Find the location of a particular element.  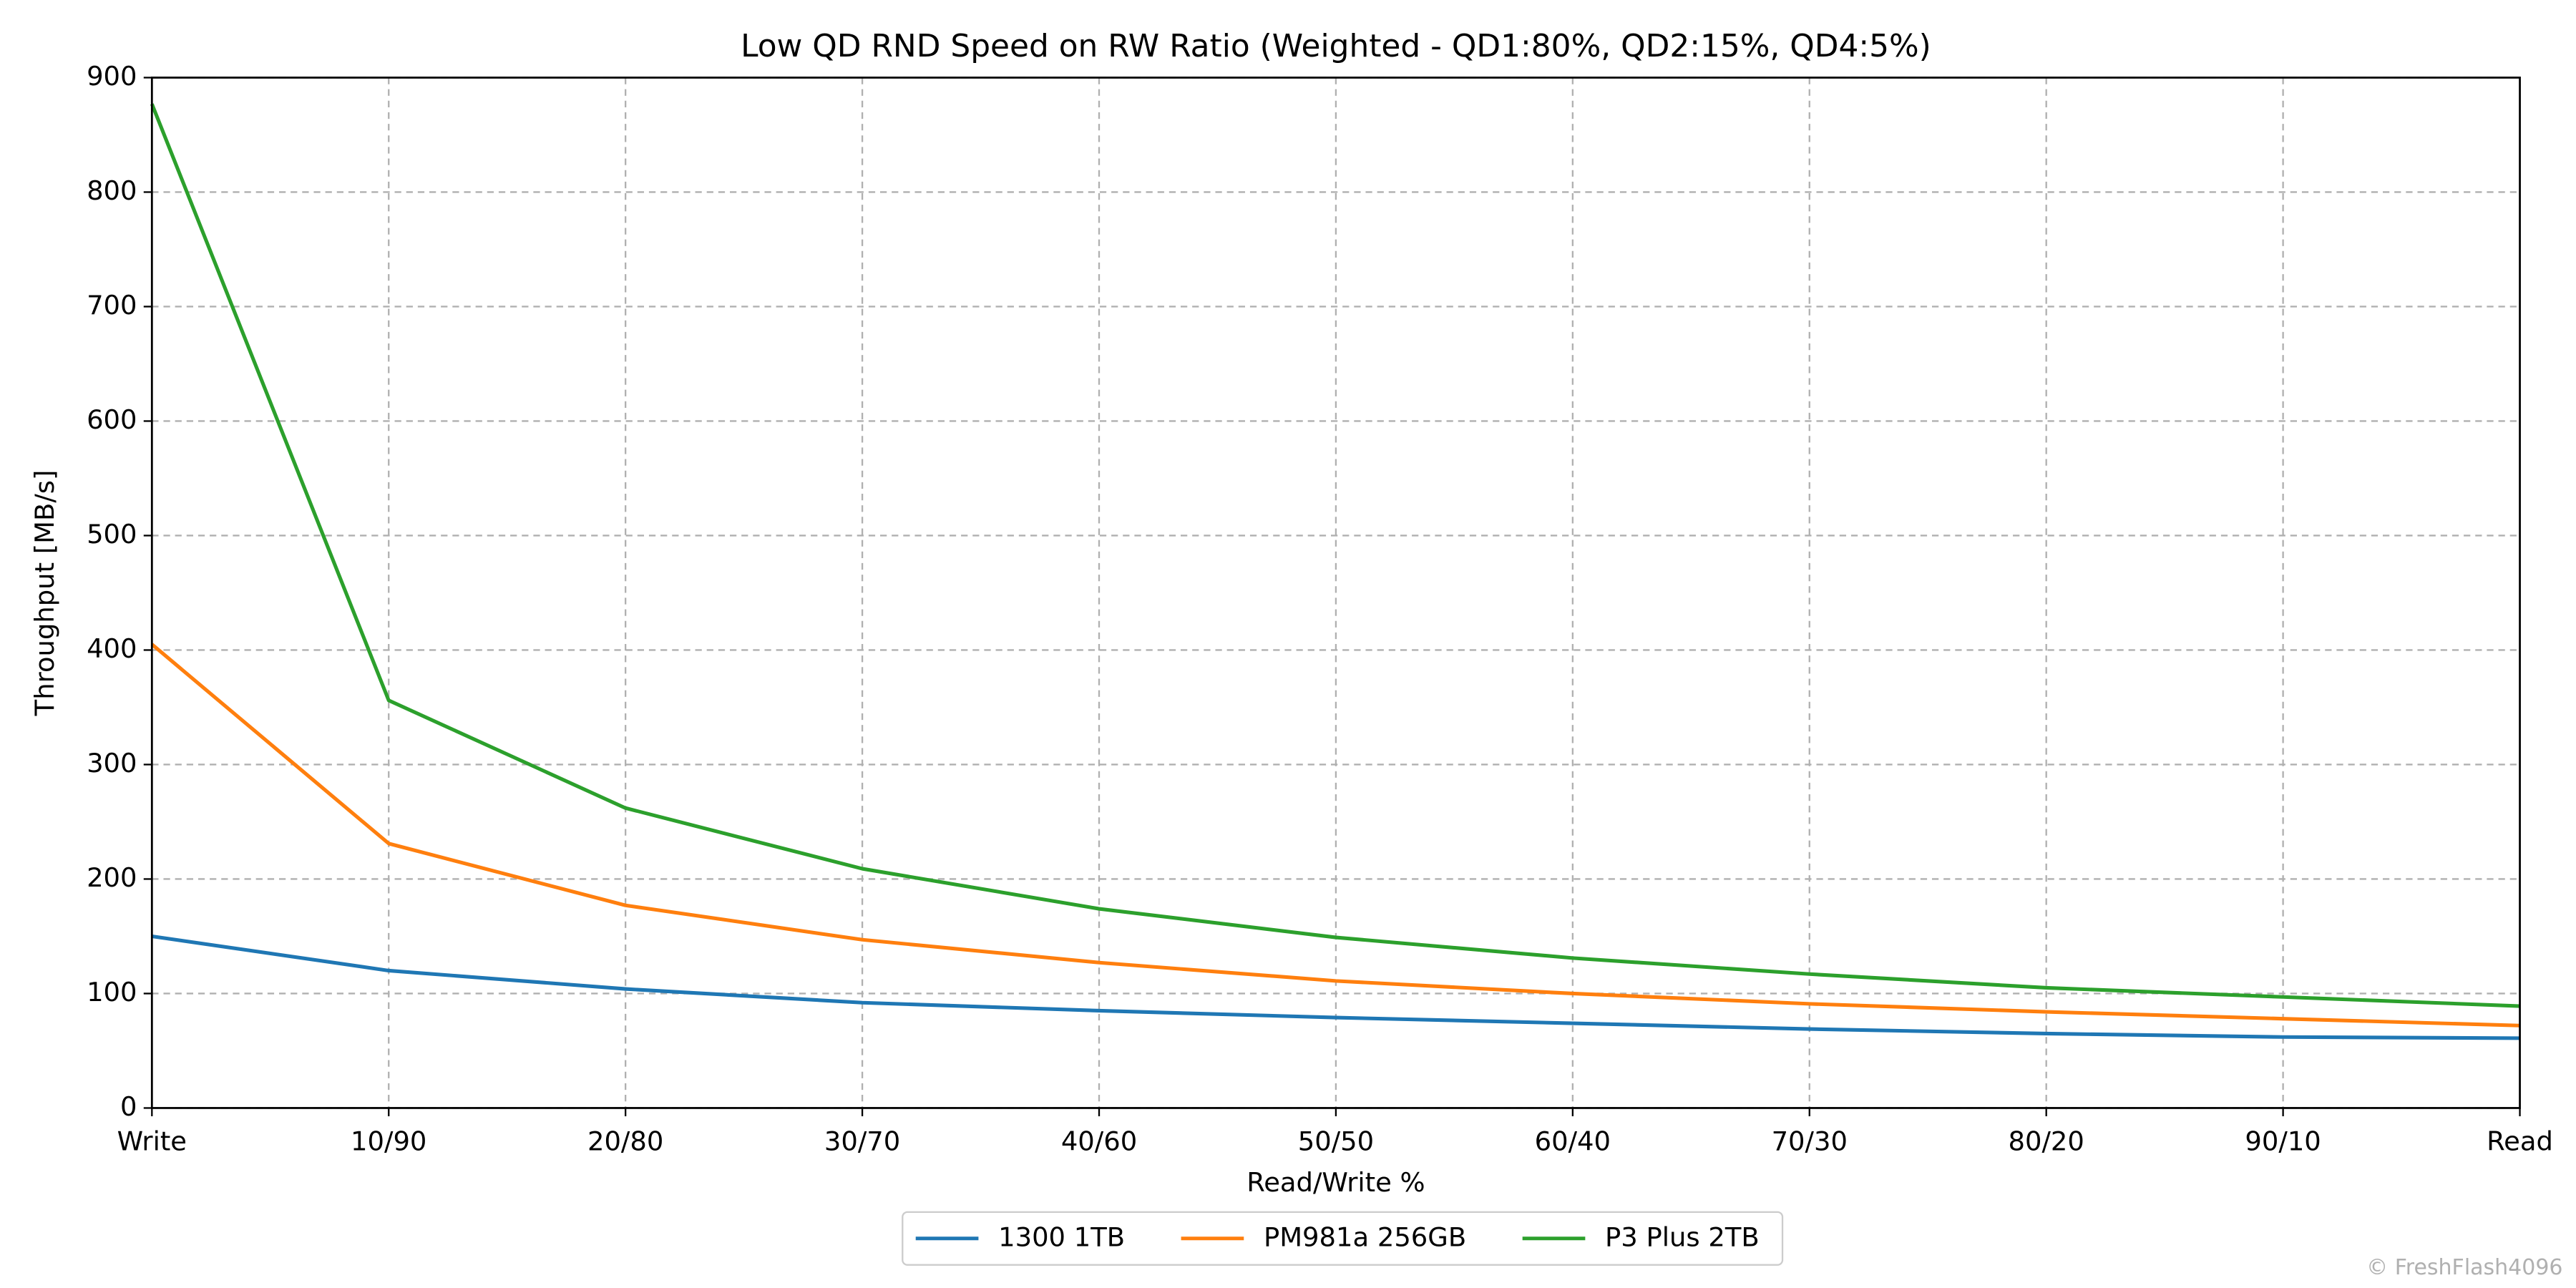

x-tick-label: Read is located at coordinates (2520, 1141).